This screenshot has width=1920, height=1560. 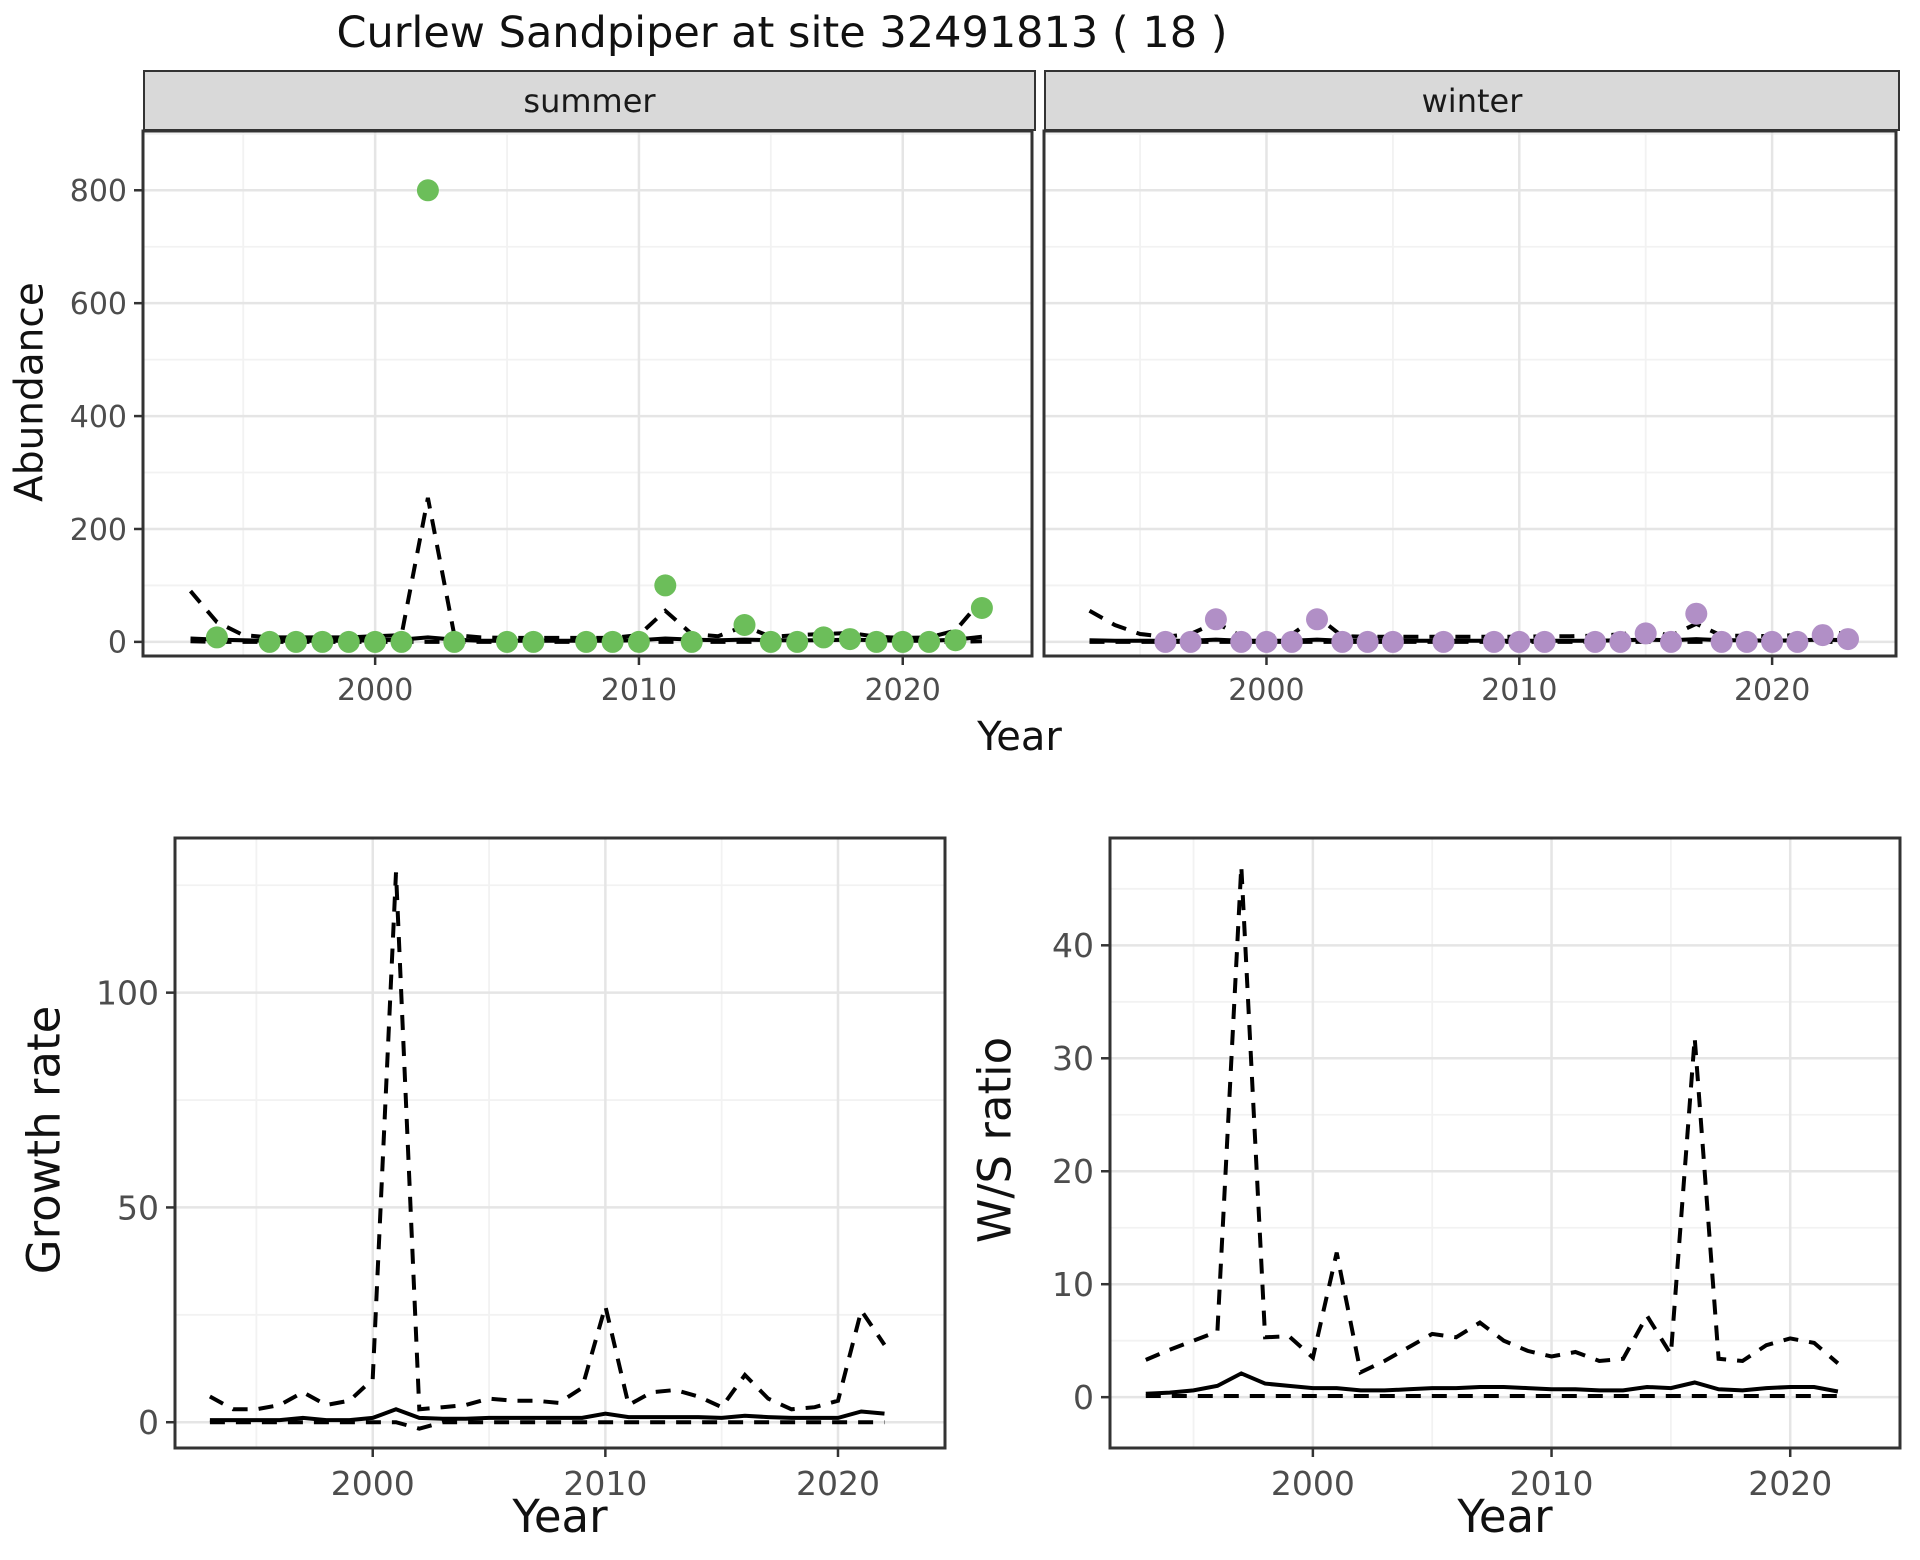 What do you see at coordinates (1472, 100) in the screenshot?
I see `facet-strip-winter: winter` at bounding box center [1472, 100].